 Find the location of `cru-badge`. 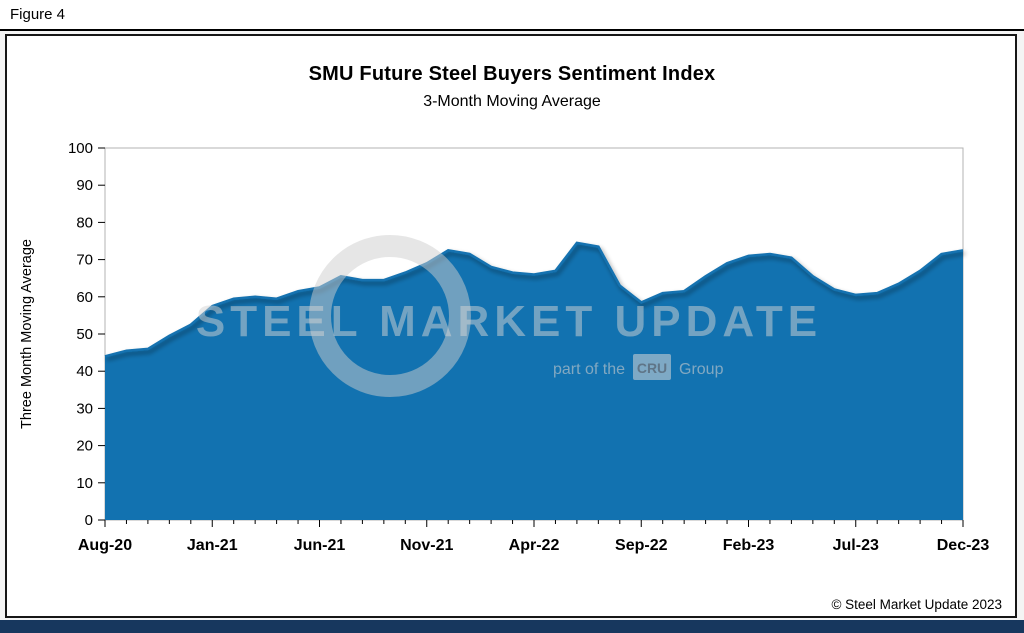

cru-badge is located at coordinates (652, 367).